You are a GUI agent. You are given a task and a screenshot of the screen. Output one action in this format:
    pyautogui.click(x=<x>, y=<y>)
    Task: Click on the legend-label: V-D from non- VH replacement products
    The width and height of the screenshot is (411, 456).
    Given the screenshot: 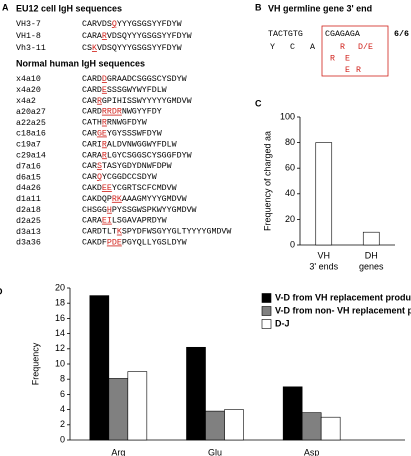 What is the action you would take?
    pyautogui.click(x=343, y=310)
    